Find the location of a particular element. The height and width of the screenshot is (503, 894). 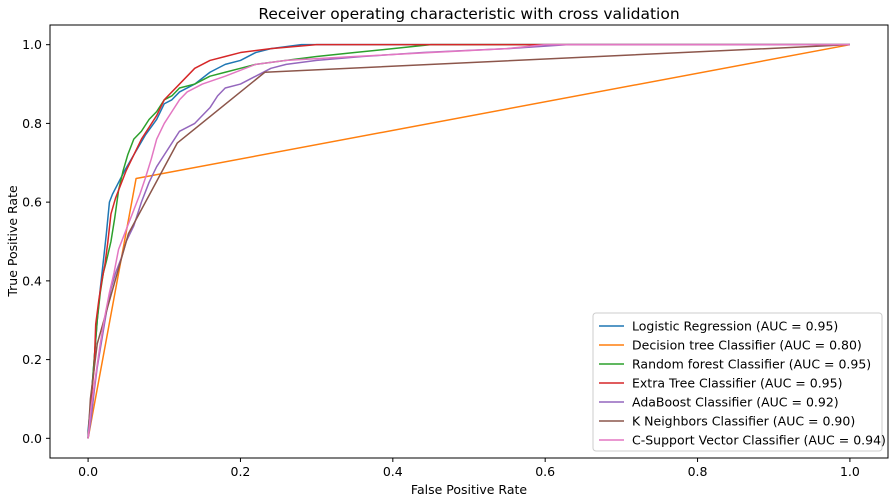

x-axis-ticks: 0.0 0.2 0.4 0.6 0.8 1.0 is located at coordinates (469, 468).